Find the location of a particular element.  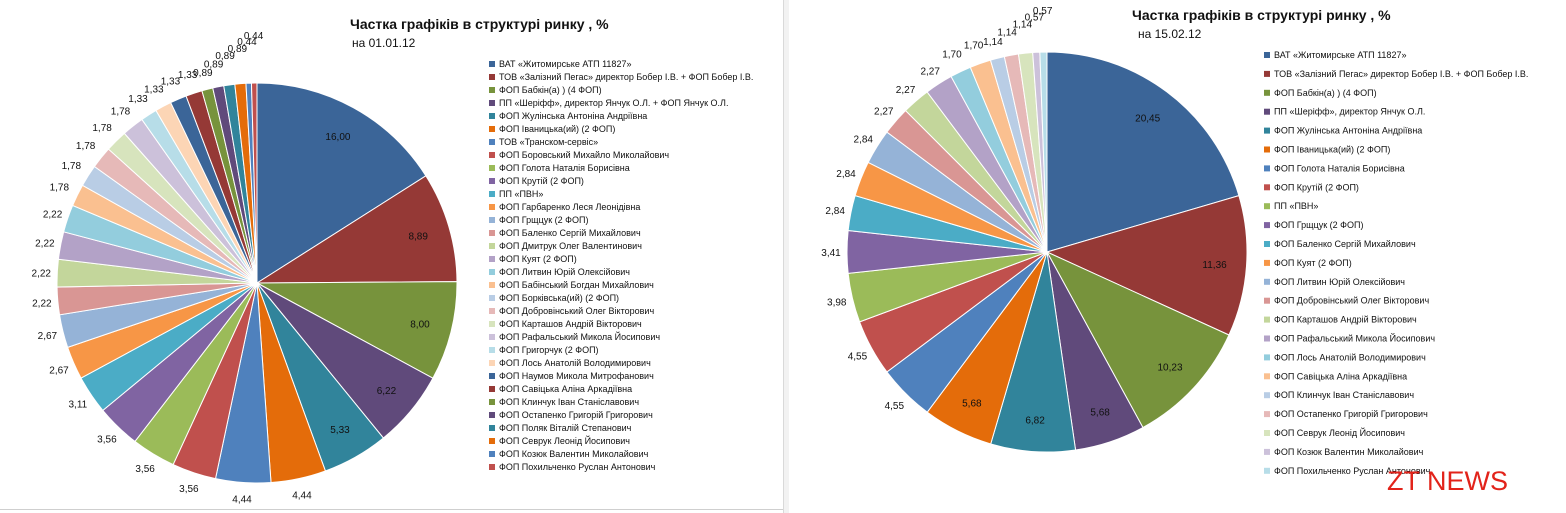

legend-label-left-29: ФОП Поляк Віталій Степанович is located at coordinates (565, 428).